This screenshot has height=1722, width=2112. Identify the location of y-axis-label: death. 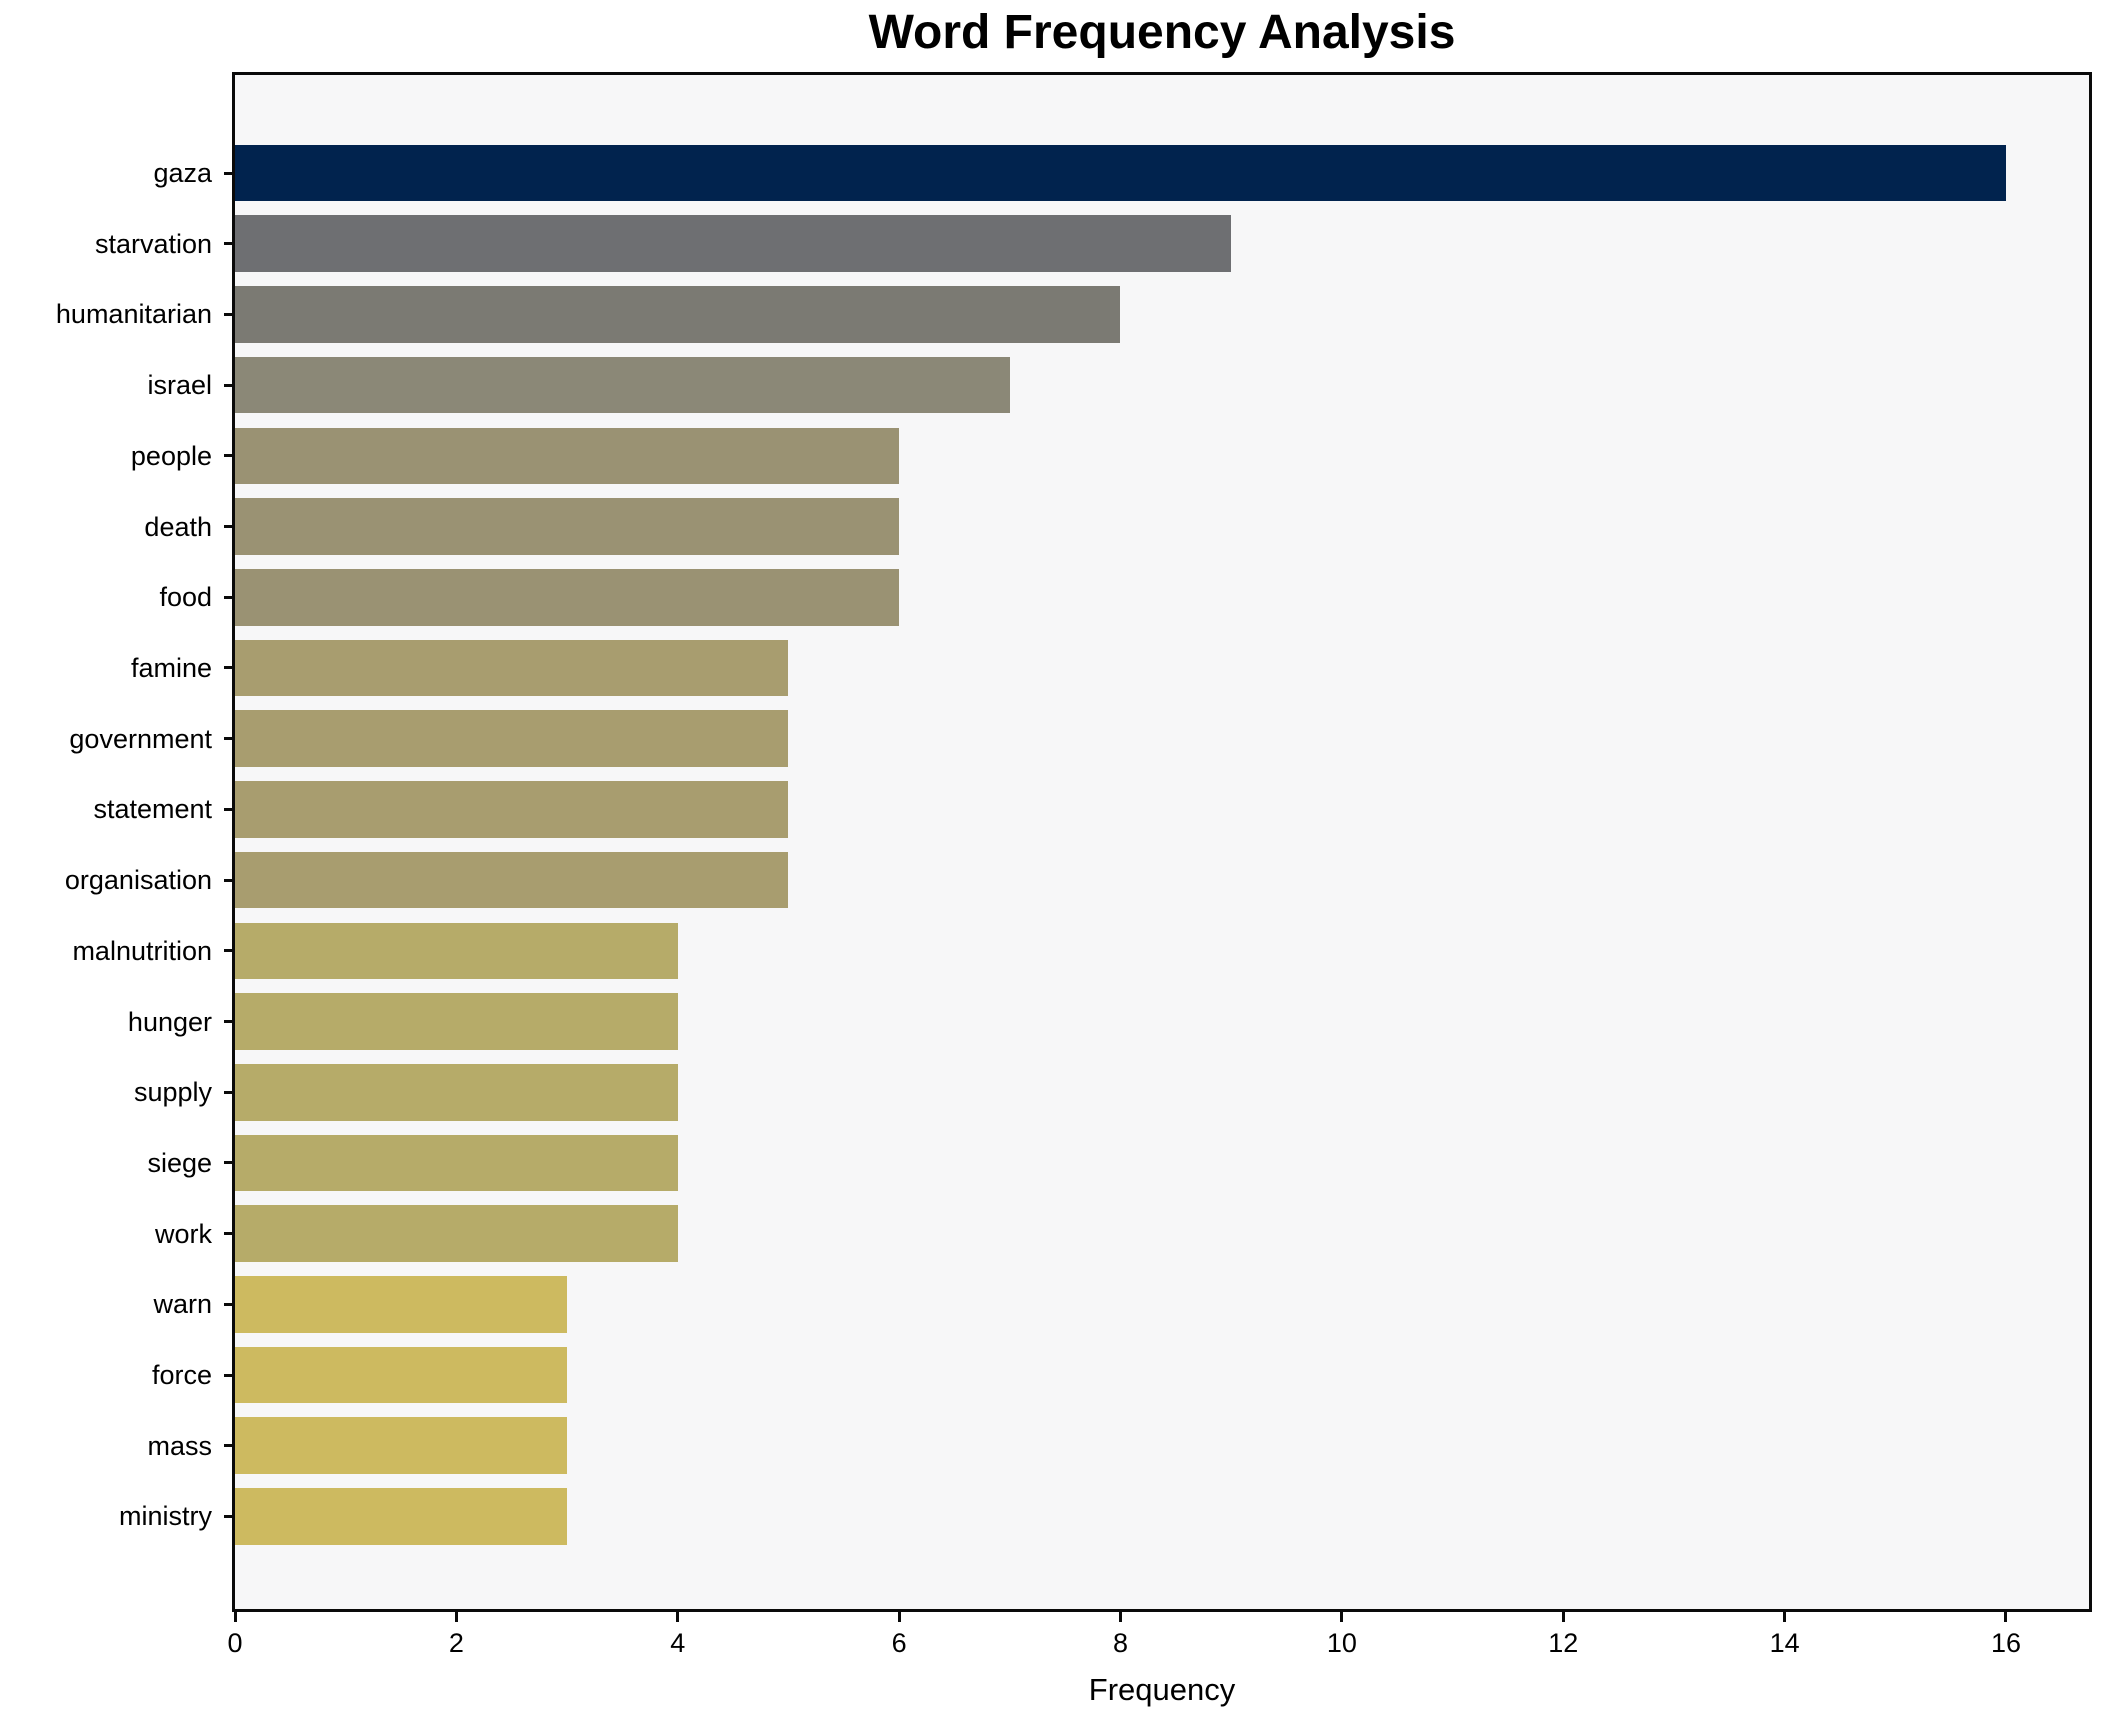
(178, 526).